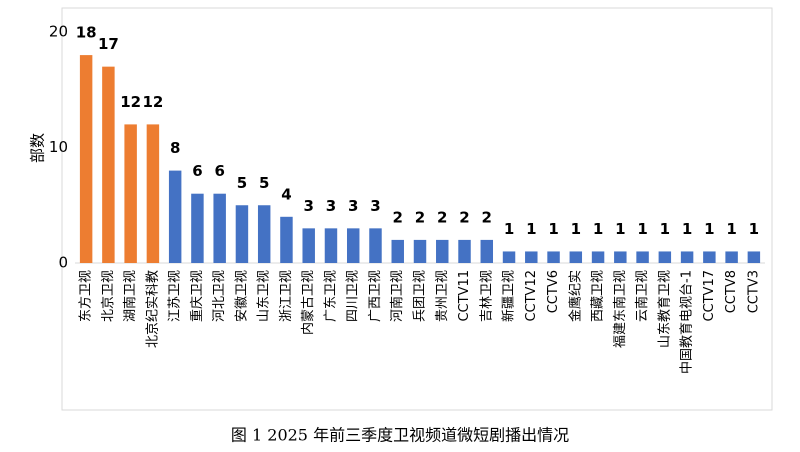 Image resolution: width=800 pixels, height=452 pixels. Describe the element at coordinates (687, 322) in the screenshot. I see `x-tick-label: 中国教育电视台-1` at that location.